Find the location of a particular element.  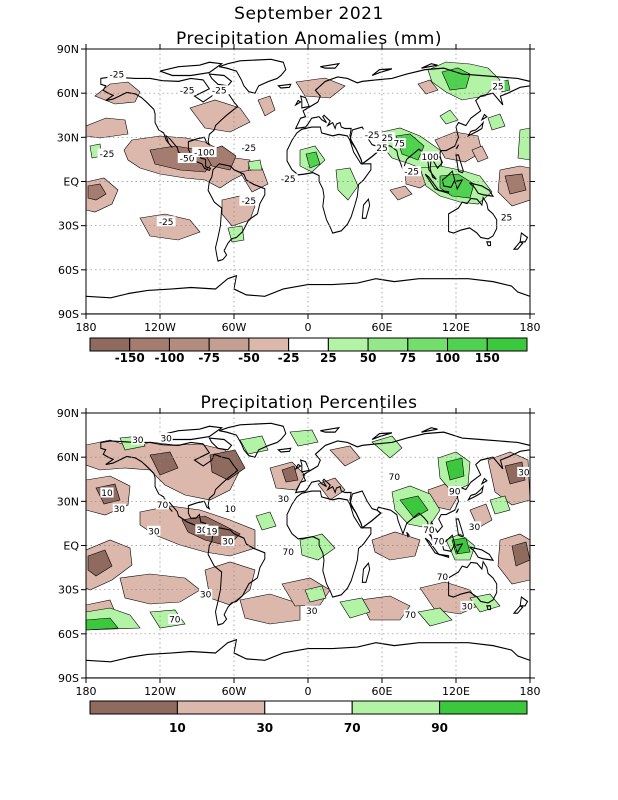

colorbar-label: -150 is located at coordinates (130, 358).